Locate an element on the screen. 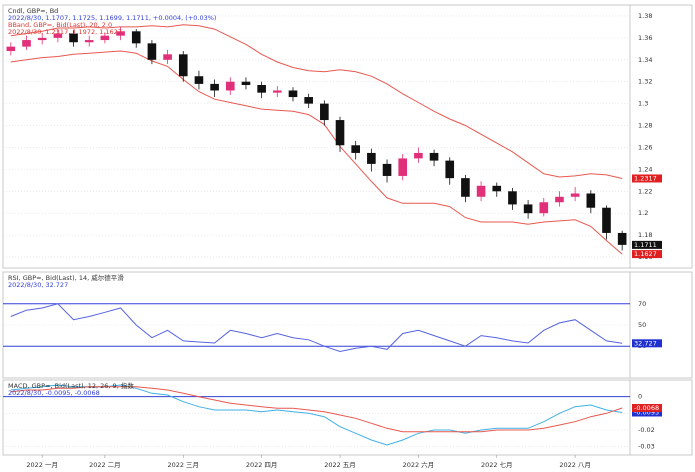  price-tag-label: -0.0095 is located at coordinates (646, 413).